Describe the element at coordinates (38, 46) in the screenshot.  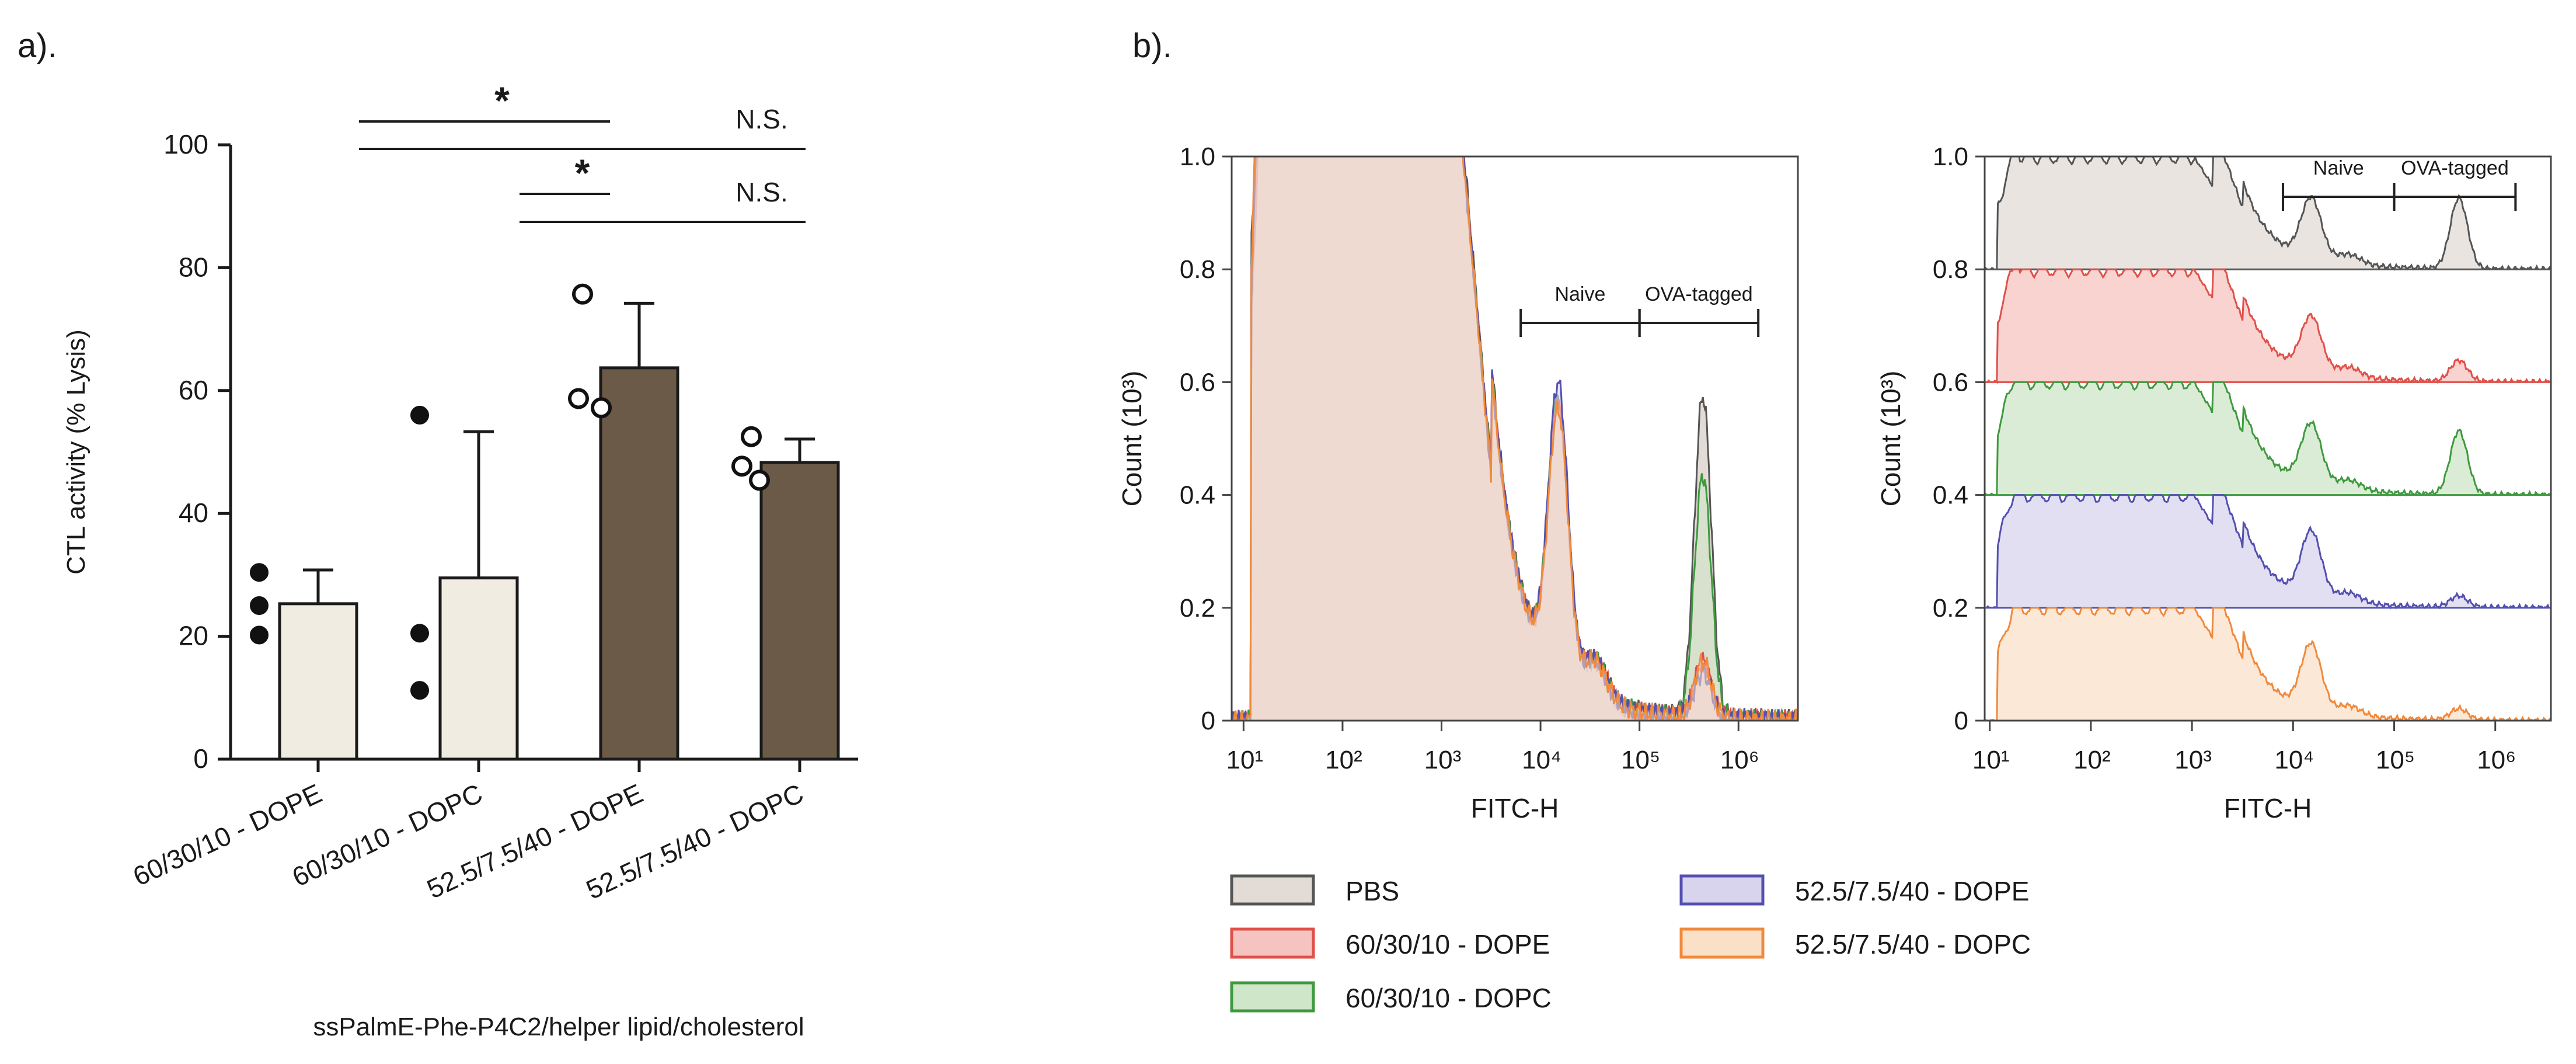
I see `panel-a-label: a).` at that location.